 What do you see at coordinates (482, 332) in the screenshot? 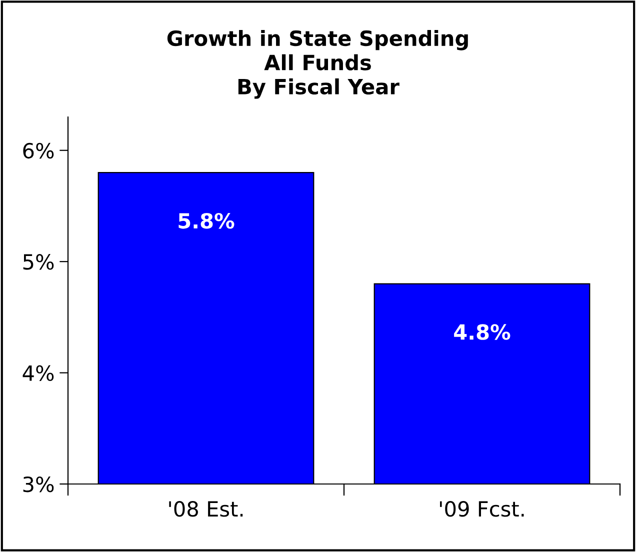
I see `data-label: 4.8%` at bounding box center [482, 332].